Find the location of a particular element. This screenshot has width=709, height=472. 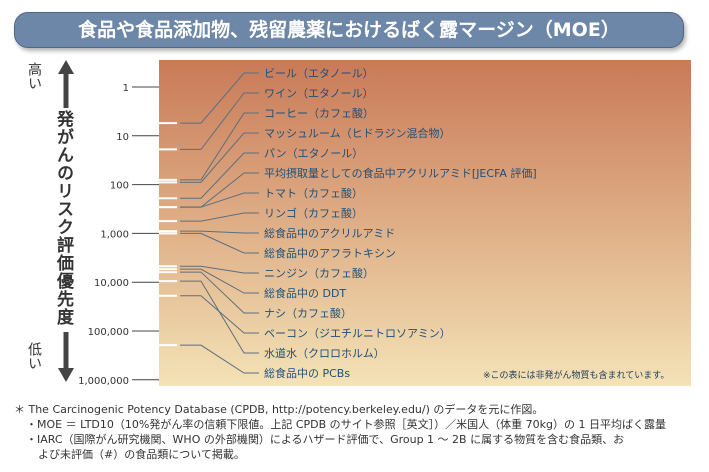

tick-label: 10,000 is located at coordinates (111, 283).